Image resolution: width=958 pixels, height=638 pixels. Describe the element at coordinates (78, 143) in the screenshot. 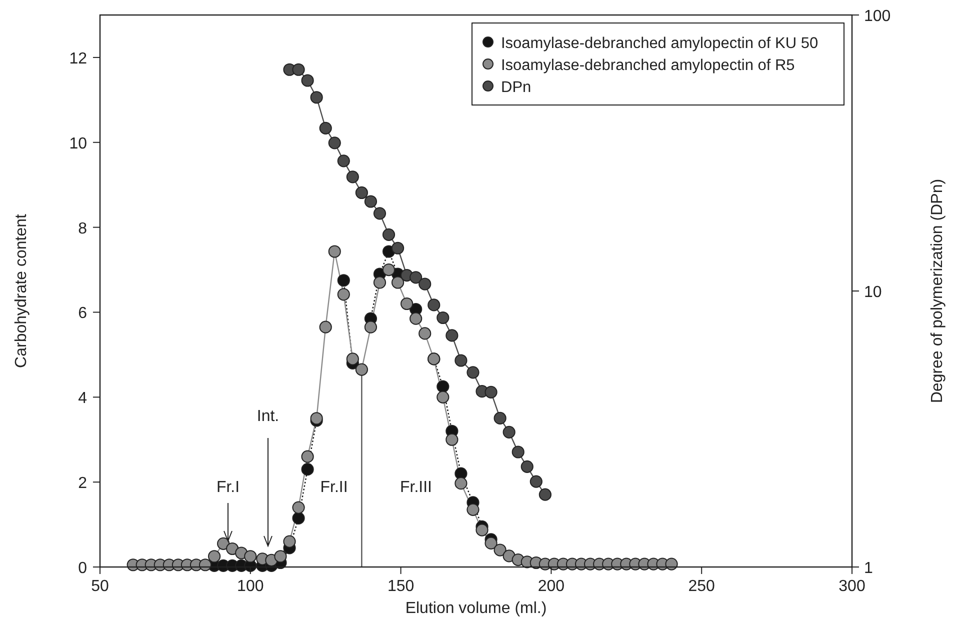

I see `y-tick-label: 10` at that location.